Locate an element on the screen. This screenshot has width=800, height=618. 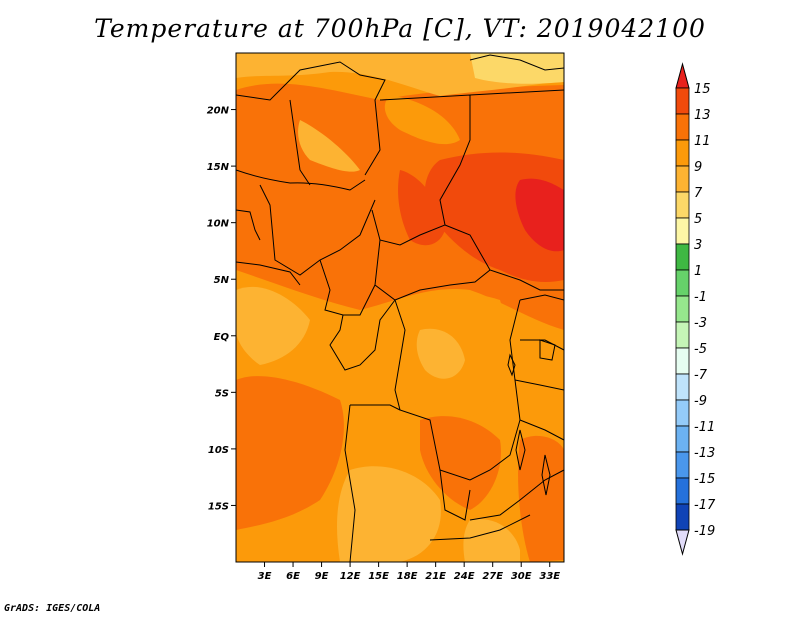
colorbar-label: 11 is located at coordinates (702, 141).